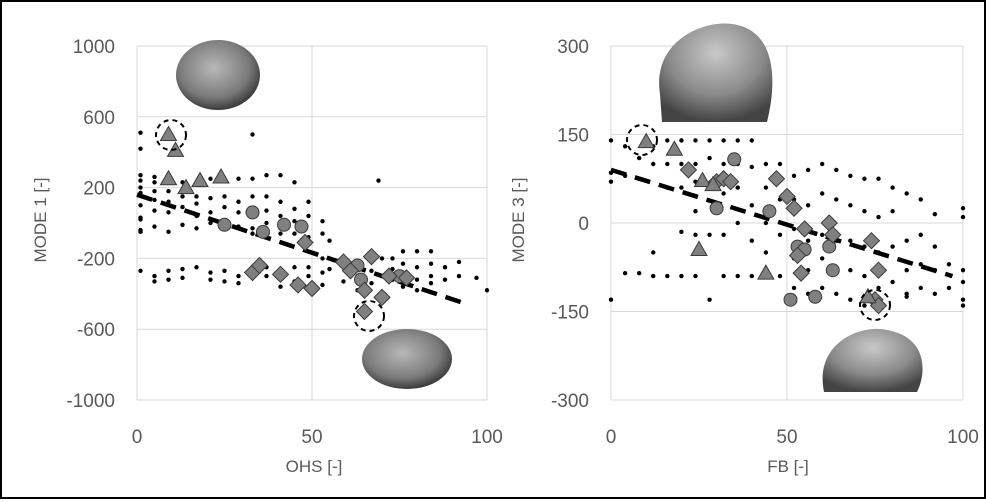  Describe the element at coordinates (570, 401) in the screenshot. I see `ytick-label: -300` at that location.